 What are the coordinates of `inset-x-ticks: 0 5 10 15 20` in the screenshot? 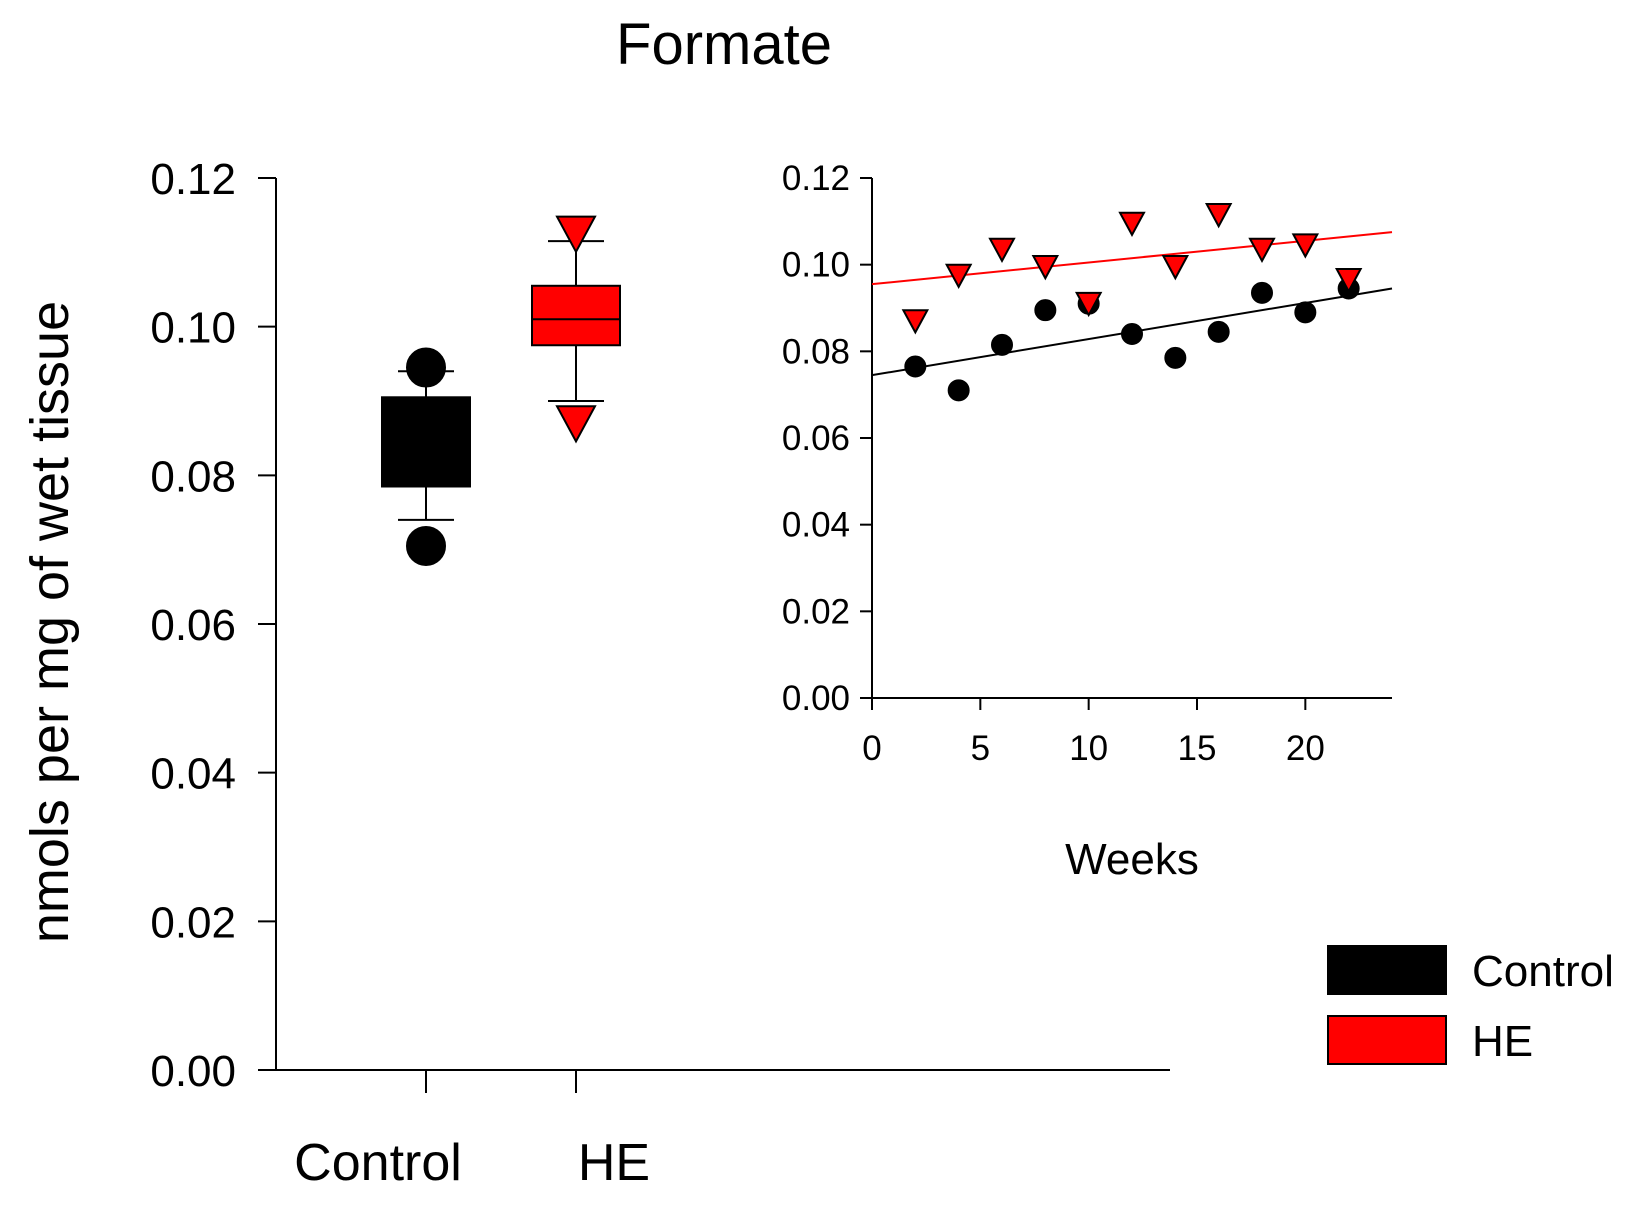 It's located at (1093, 733).